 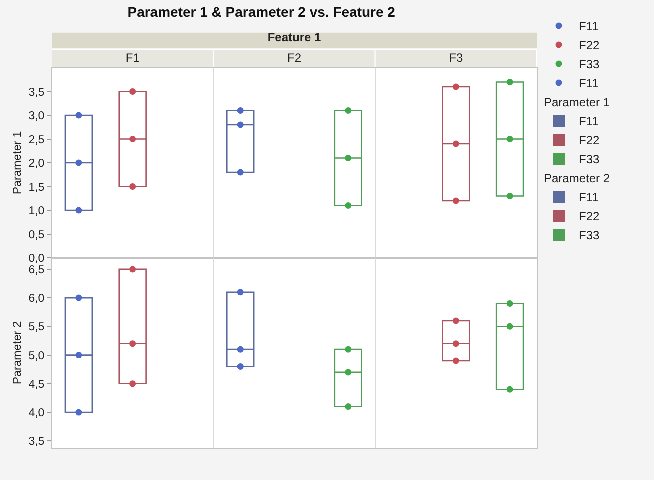 I want to click on y-tick-label: 2,0, so click(x=36, y=164).